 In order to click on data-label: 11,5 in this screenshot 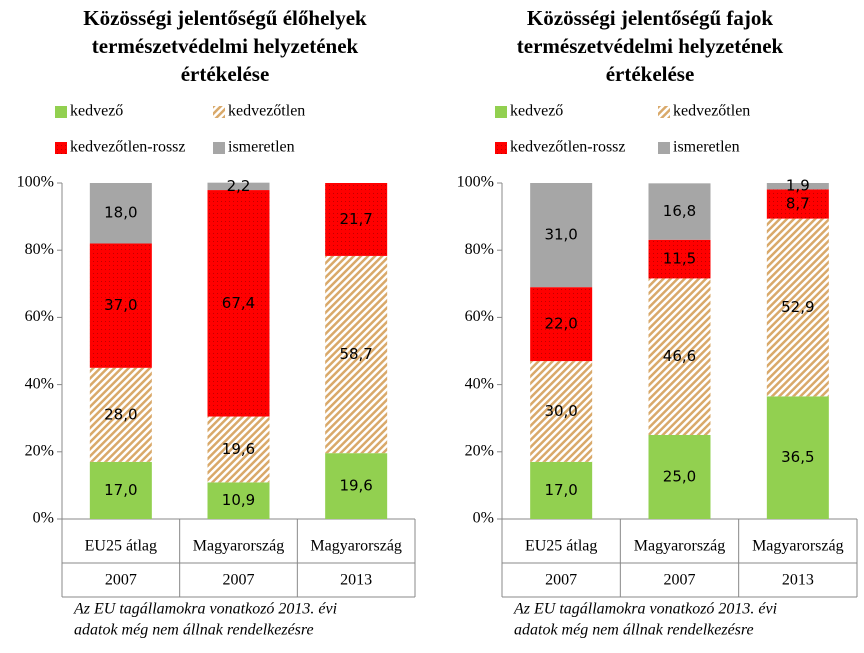, I will do `click(679, 259)`.